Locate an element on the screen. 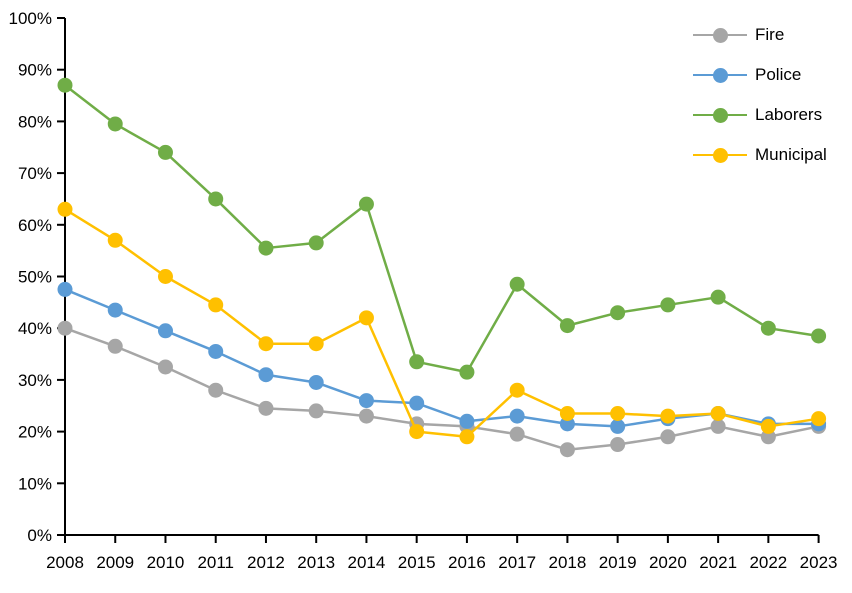  y-tick-label: 100% is located at coordinates (30, 18).